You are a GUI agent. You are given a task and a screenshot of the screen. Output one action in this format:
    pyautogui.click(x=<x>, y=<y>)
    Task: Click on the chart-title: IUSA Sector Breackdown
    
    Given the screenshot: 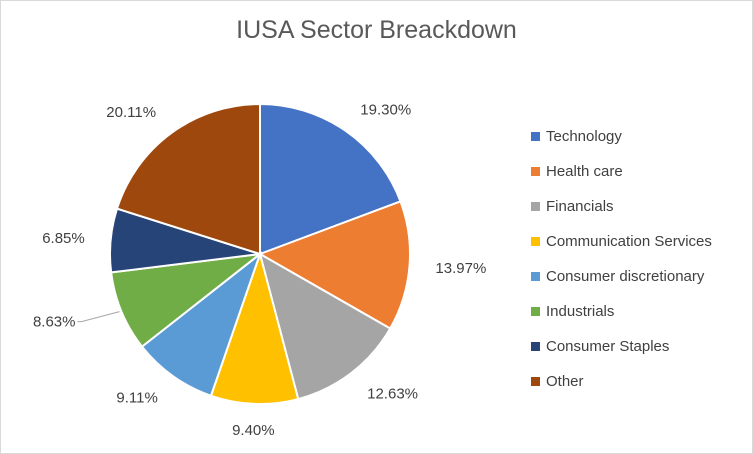 What is the action you would take?
    pyautogui.click(x=376, y=30)
    